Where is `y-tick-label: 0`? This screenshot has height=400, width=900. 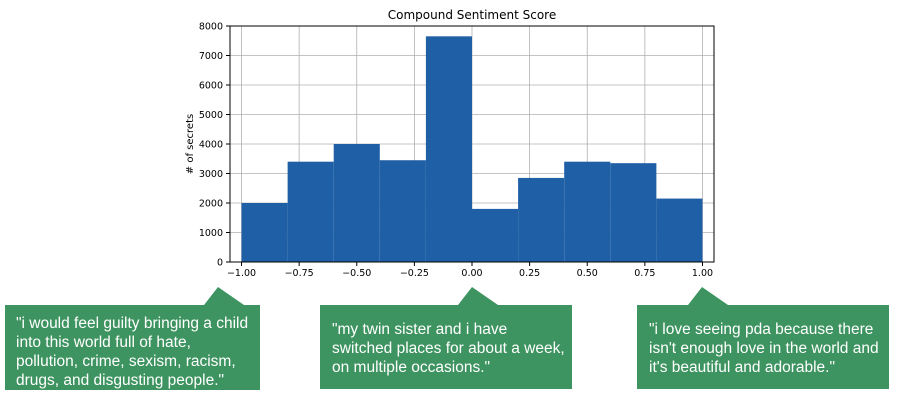 y-tick-label: 0 is located at coordinates (220, 263).